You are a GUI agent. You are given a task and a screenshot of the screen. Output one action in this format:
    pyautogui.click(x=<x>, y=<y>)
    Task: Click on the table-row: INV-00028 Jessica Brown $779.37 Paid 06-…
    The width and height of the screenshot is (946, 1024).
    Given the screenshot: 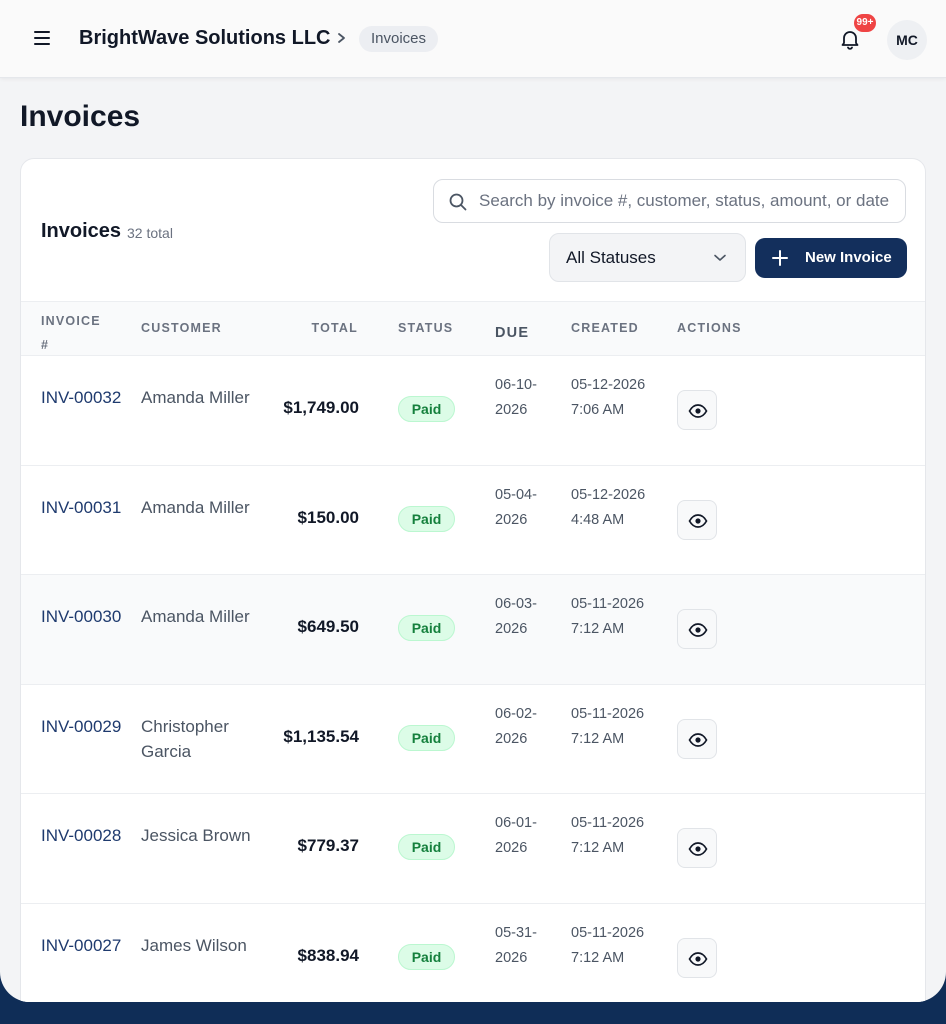 What is the action you would take?
    pyautogui.click(x=473, y=849)
    